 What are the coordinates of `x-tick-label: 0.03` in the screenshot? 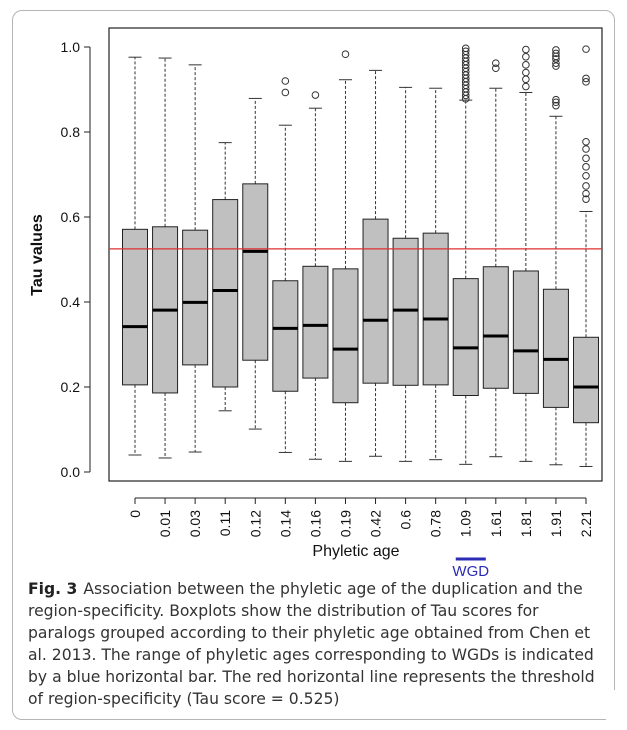 It's located at (195, 523).